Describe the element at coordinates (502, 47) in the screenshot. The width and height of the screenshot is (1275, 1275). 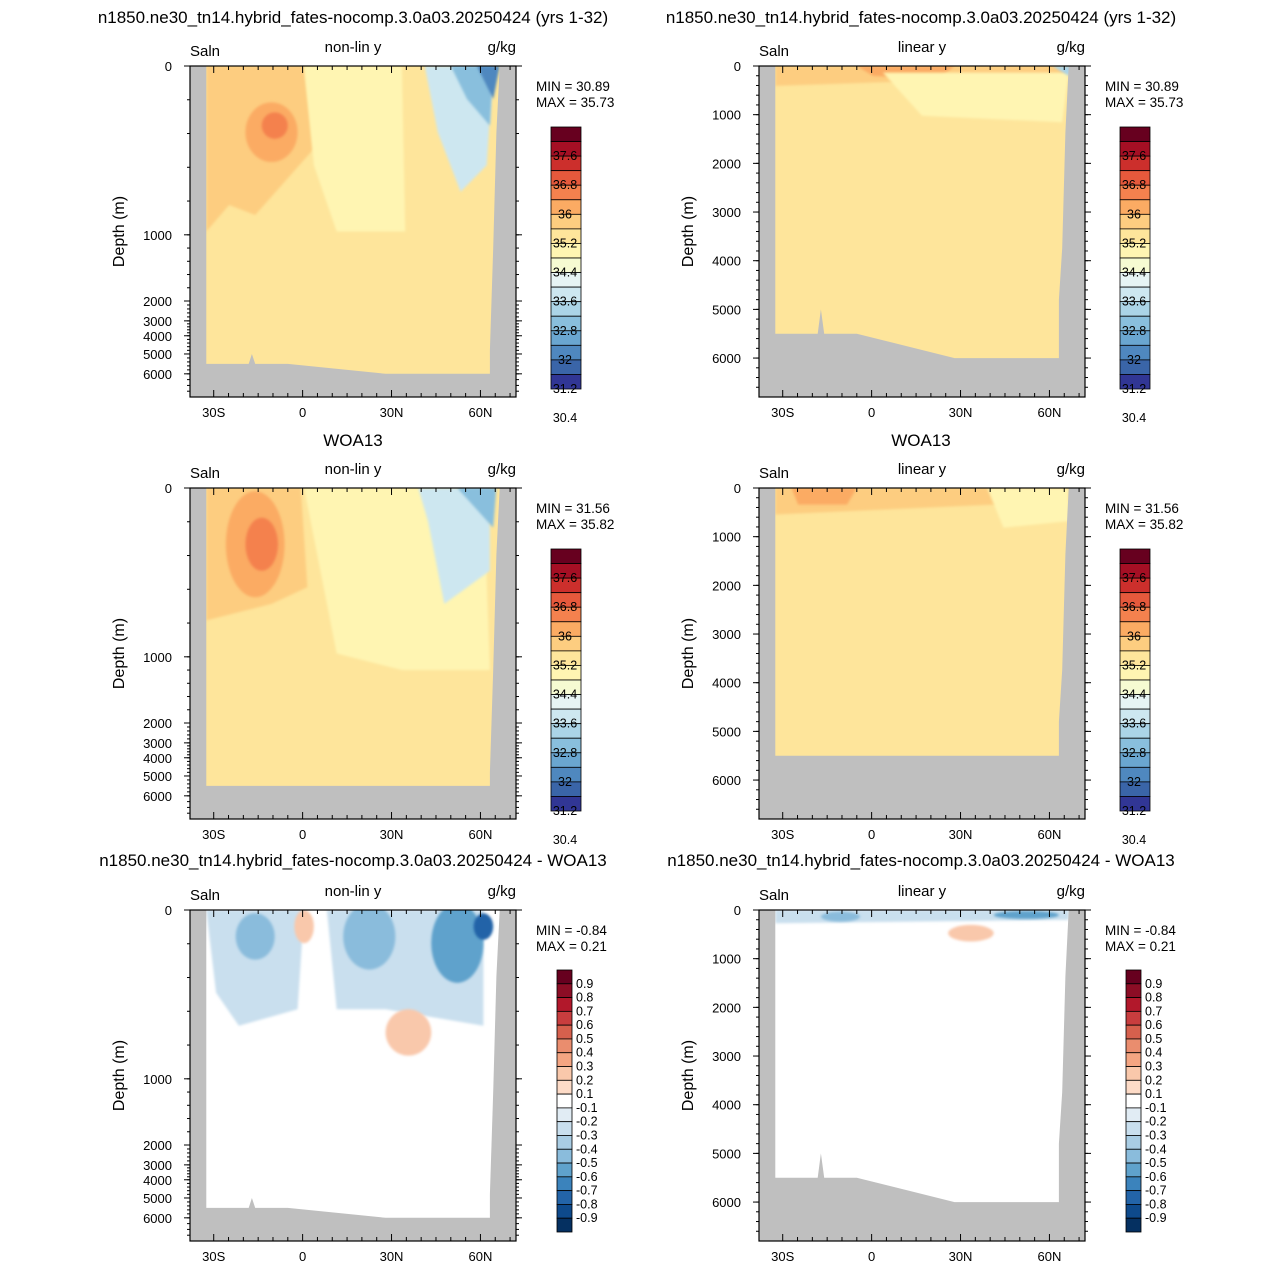
I see `units-label: g/kg` at that location.